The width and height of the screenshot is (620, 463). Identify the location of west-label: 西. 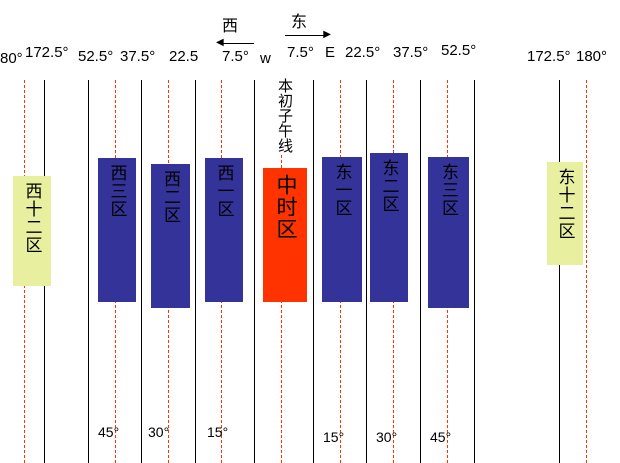
(230, 26).